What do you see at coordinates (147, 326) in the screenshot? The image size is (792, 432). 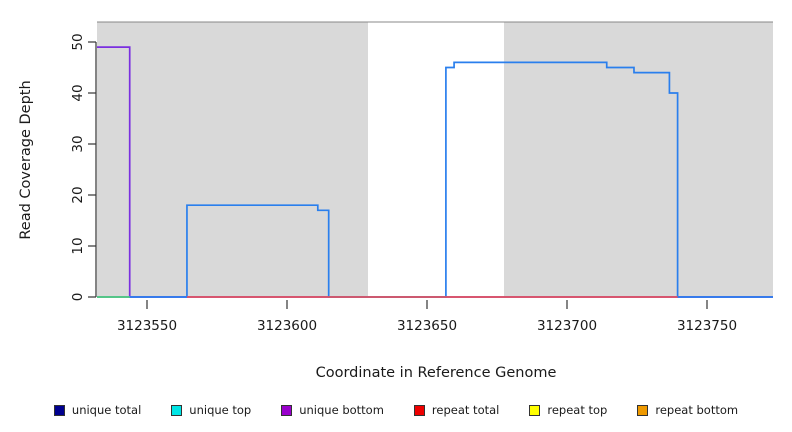 I see `x-tick-label-3123550: 3123550` at bounding box center [147, 326].